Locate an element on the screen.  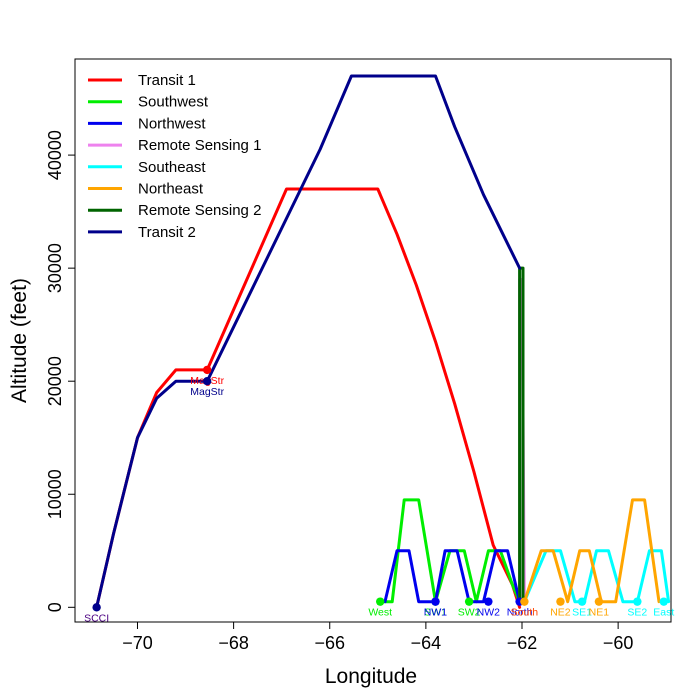
x-tick-label: −64 is located at coordinates (426, 643).